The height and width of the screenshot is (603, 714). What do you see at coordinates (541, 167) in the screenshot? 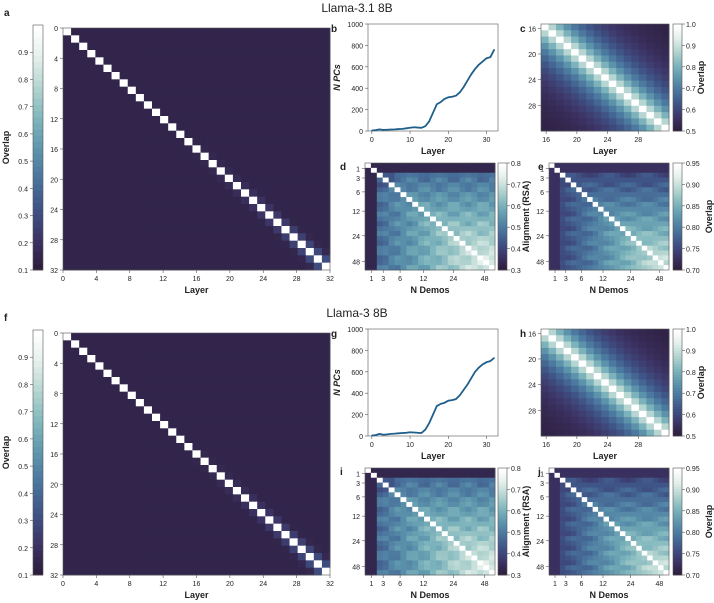
I see `panel-letter: e` at bounding box center [541, 167].